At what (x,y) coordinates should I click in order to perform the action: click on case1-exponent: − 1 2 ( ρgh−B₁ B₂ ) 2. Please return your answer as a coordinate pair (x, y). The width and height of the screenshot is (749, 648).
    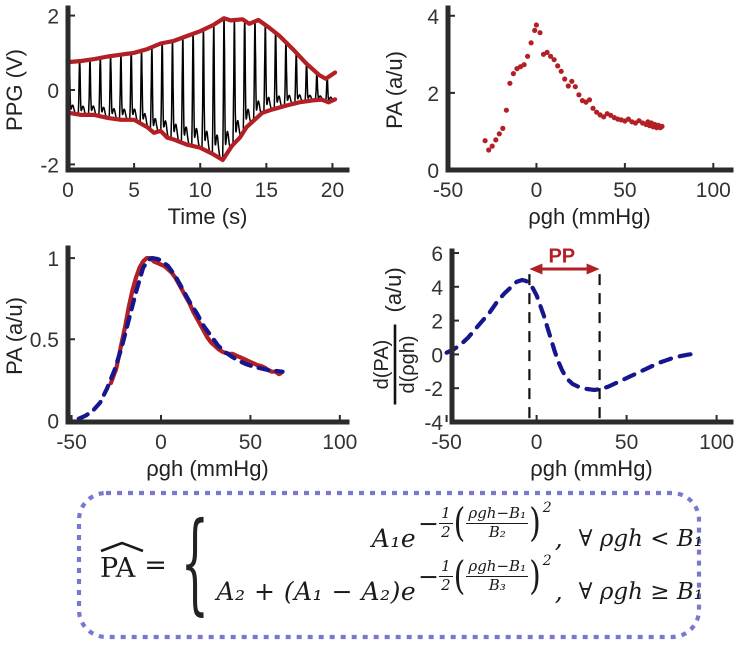
    Looking at the image, I should click on (485, 523).